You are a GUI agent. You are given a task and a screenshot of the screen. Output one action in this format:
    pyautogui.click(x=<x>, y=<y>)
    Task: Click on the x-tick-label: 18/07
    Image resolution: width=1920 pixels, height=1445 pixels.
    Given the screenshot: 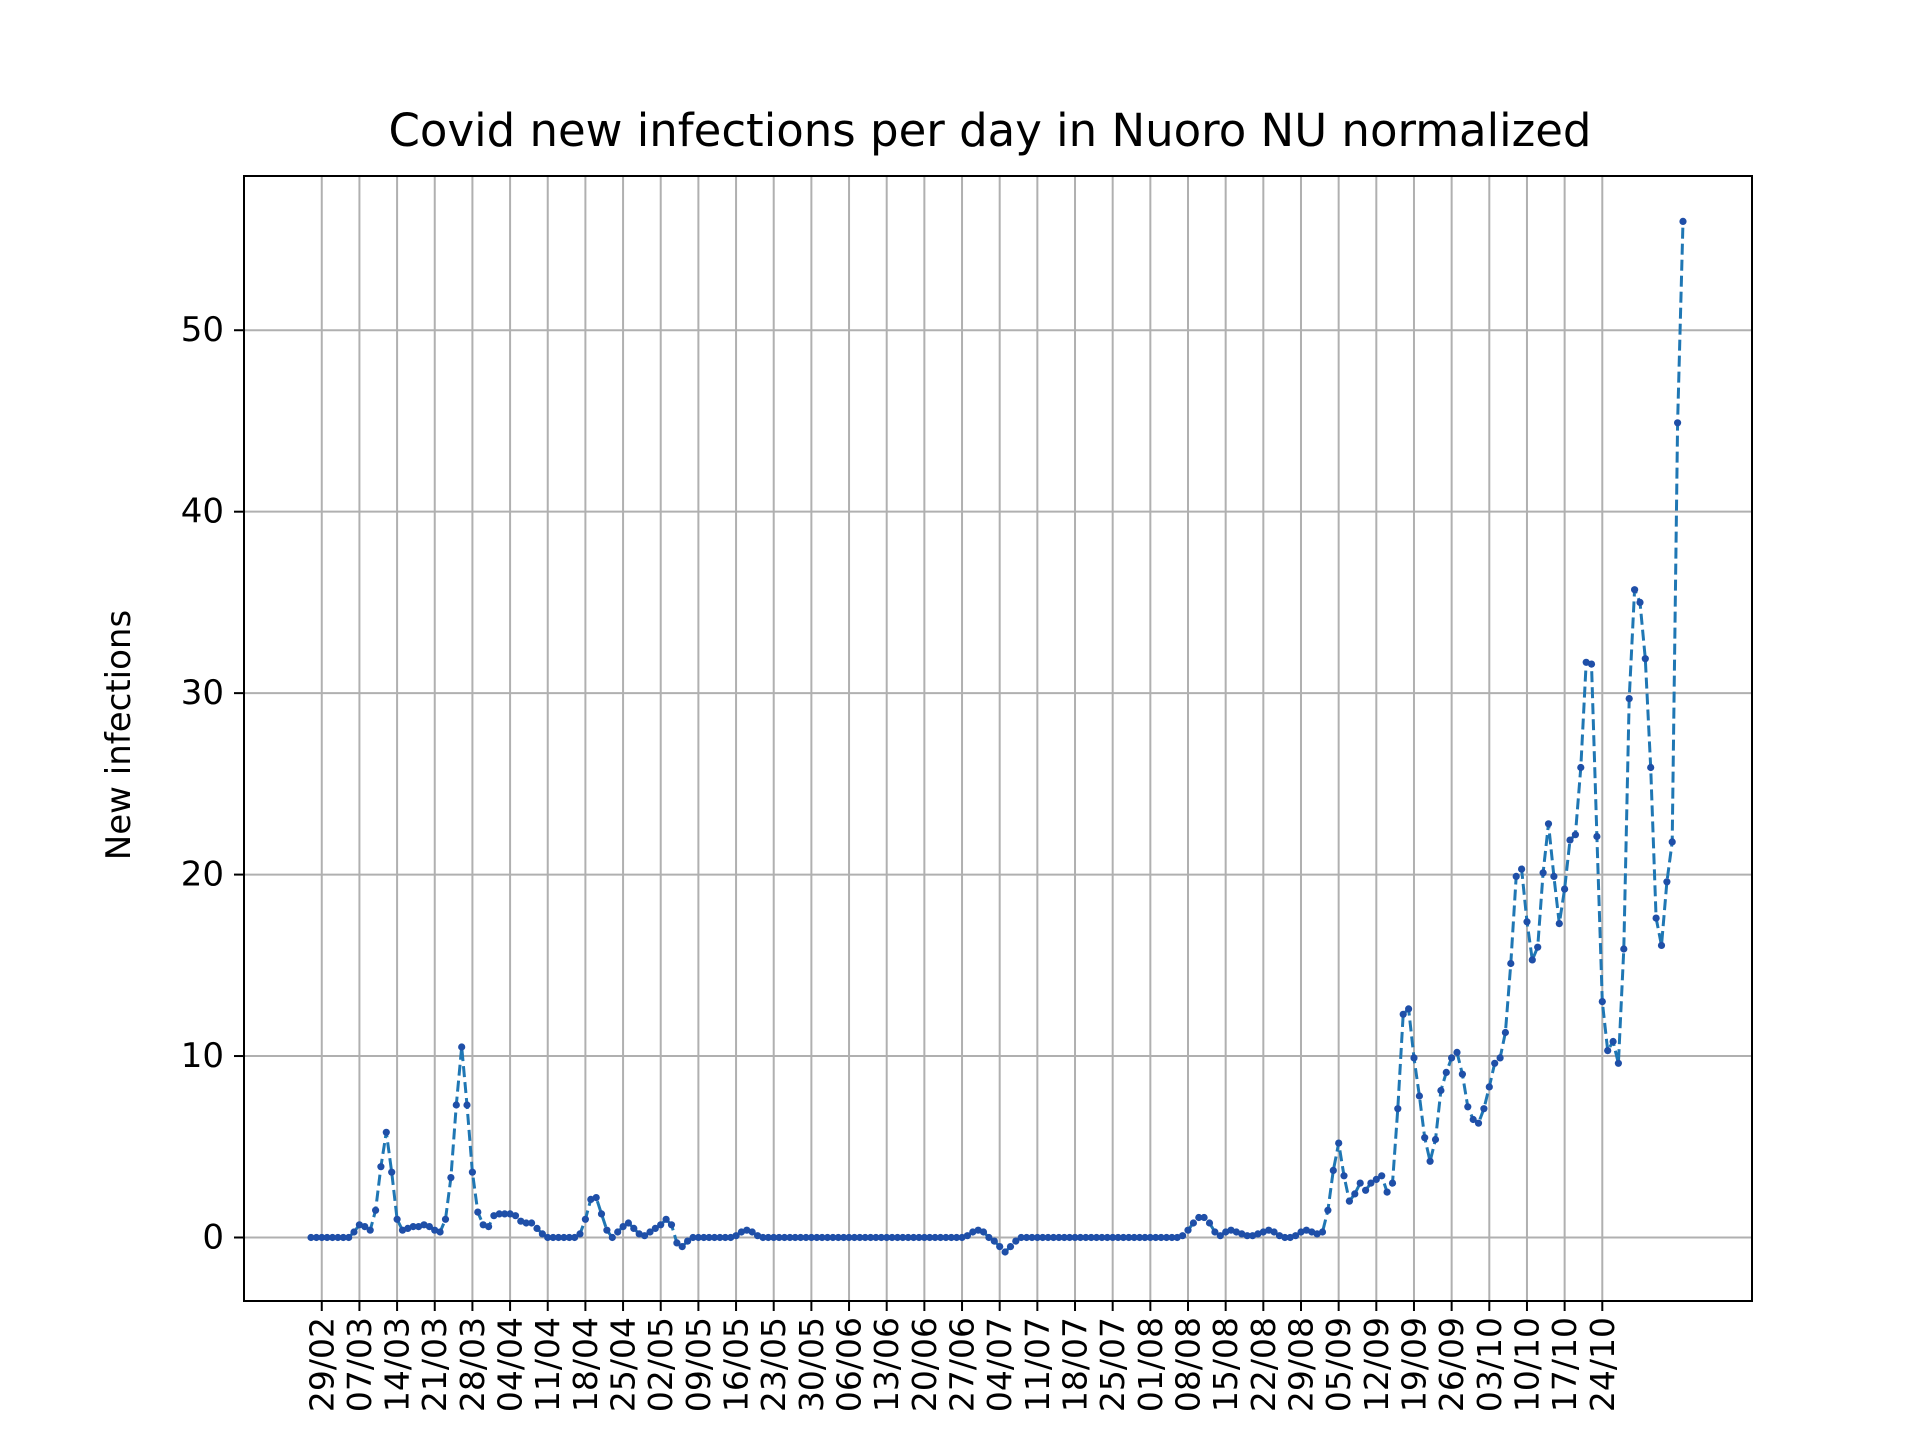 What is the action you would take?
    pyautogui.click(x=1075, y=1364)
    